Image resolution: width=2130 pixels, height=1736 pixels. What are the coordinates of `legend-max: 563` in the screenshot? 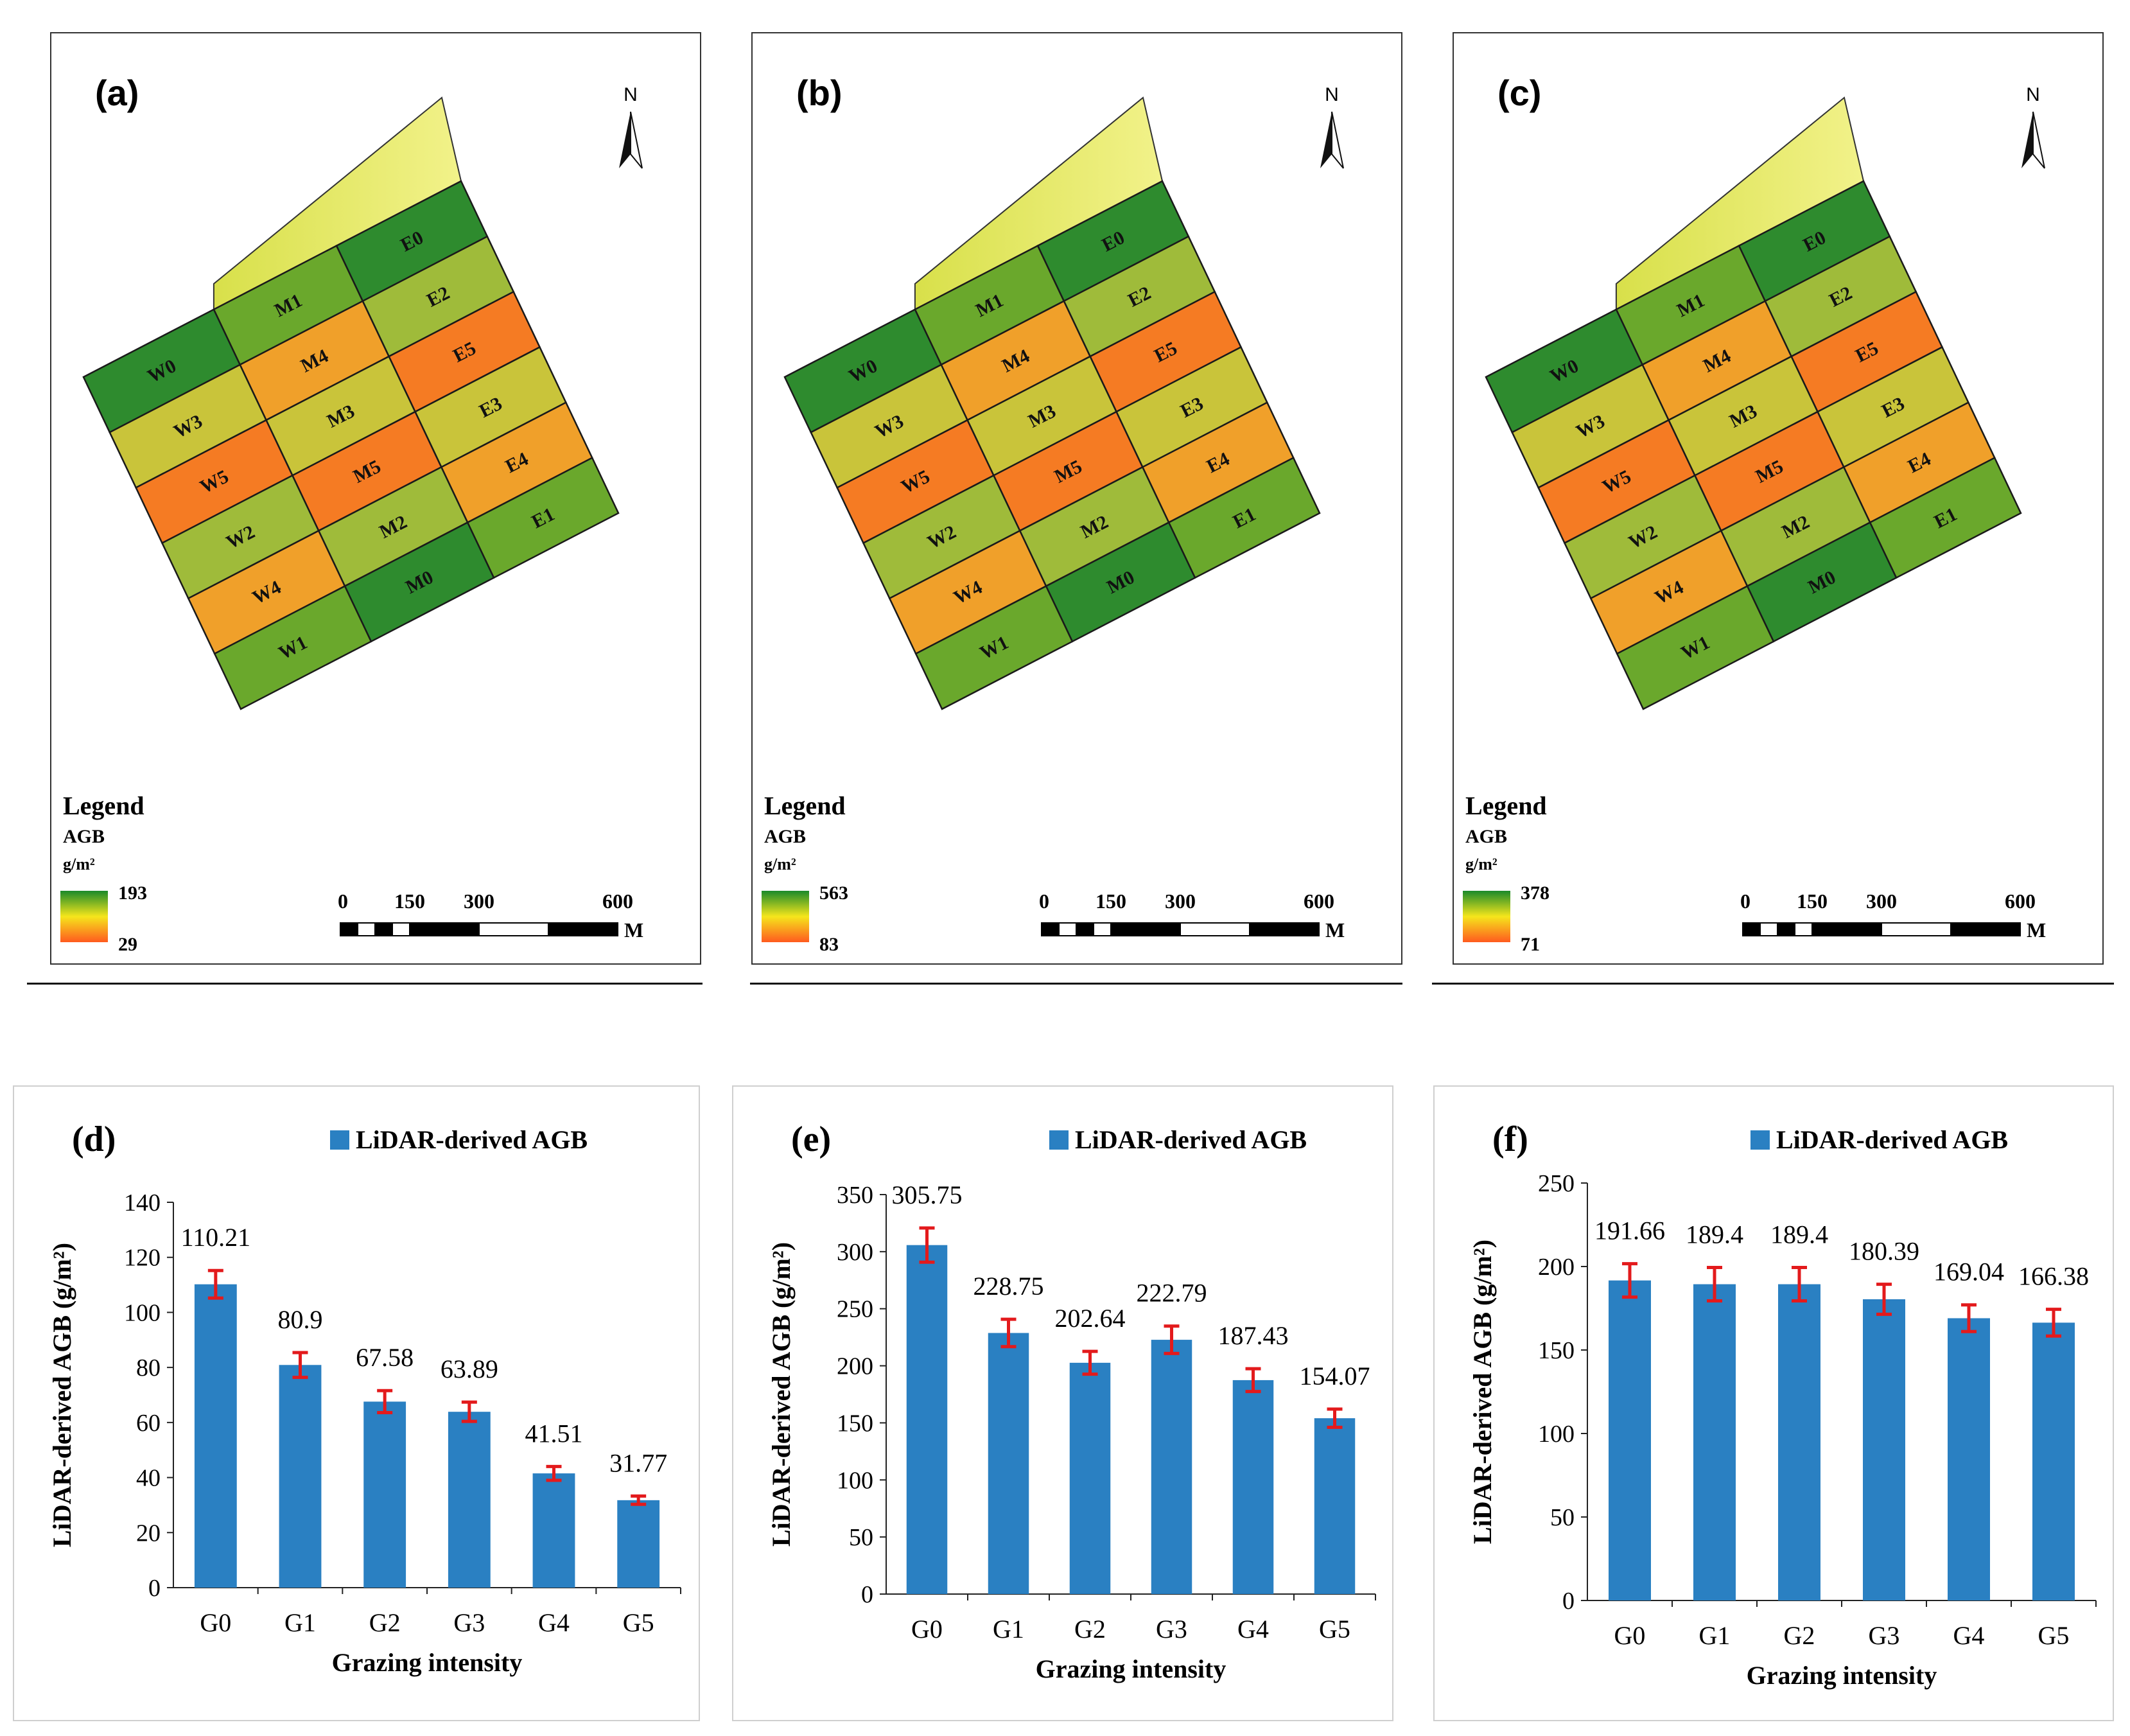 It's located at (833, 893).